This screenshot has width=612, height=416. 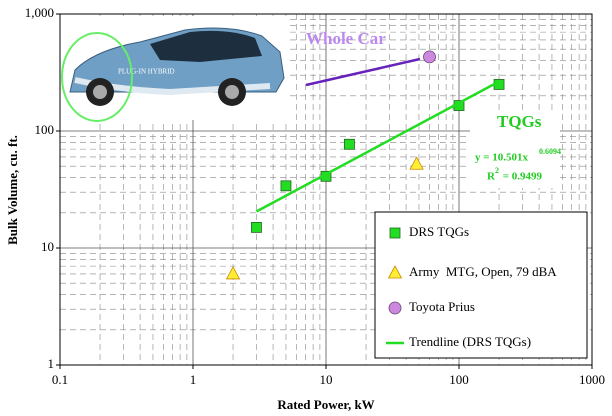 I want to click on x-tick-label: 1000, so click(x=592, y=379).